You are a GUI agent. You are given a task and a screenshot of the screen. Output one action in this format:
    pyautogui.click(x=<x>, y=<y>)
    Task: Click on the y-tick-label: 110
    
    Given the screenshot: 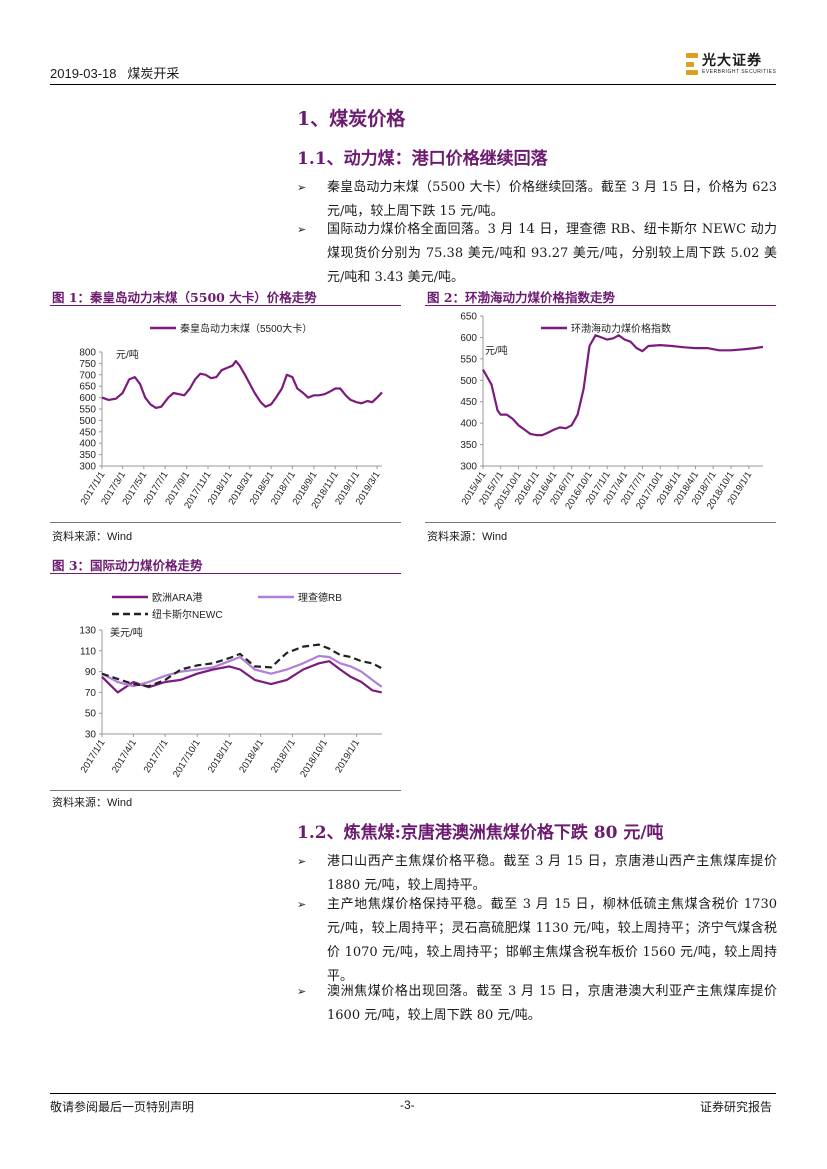 What is the action you would take?
    pyautogui.click(x=88, y=651)
    